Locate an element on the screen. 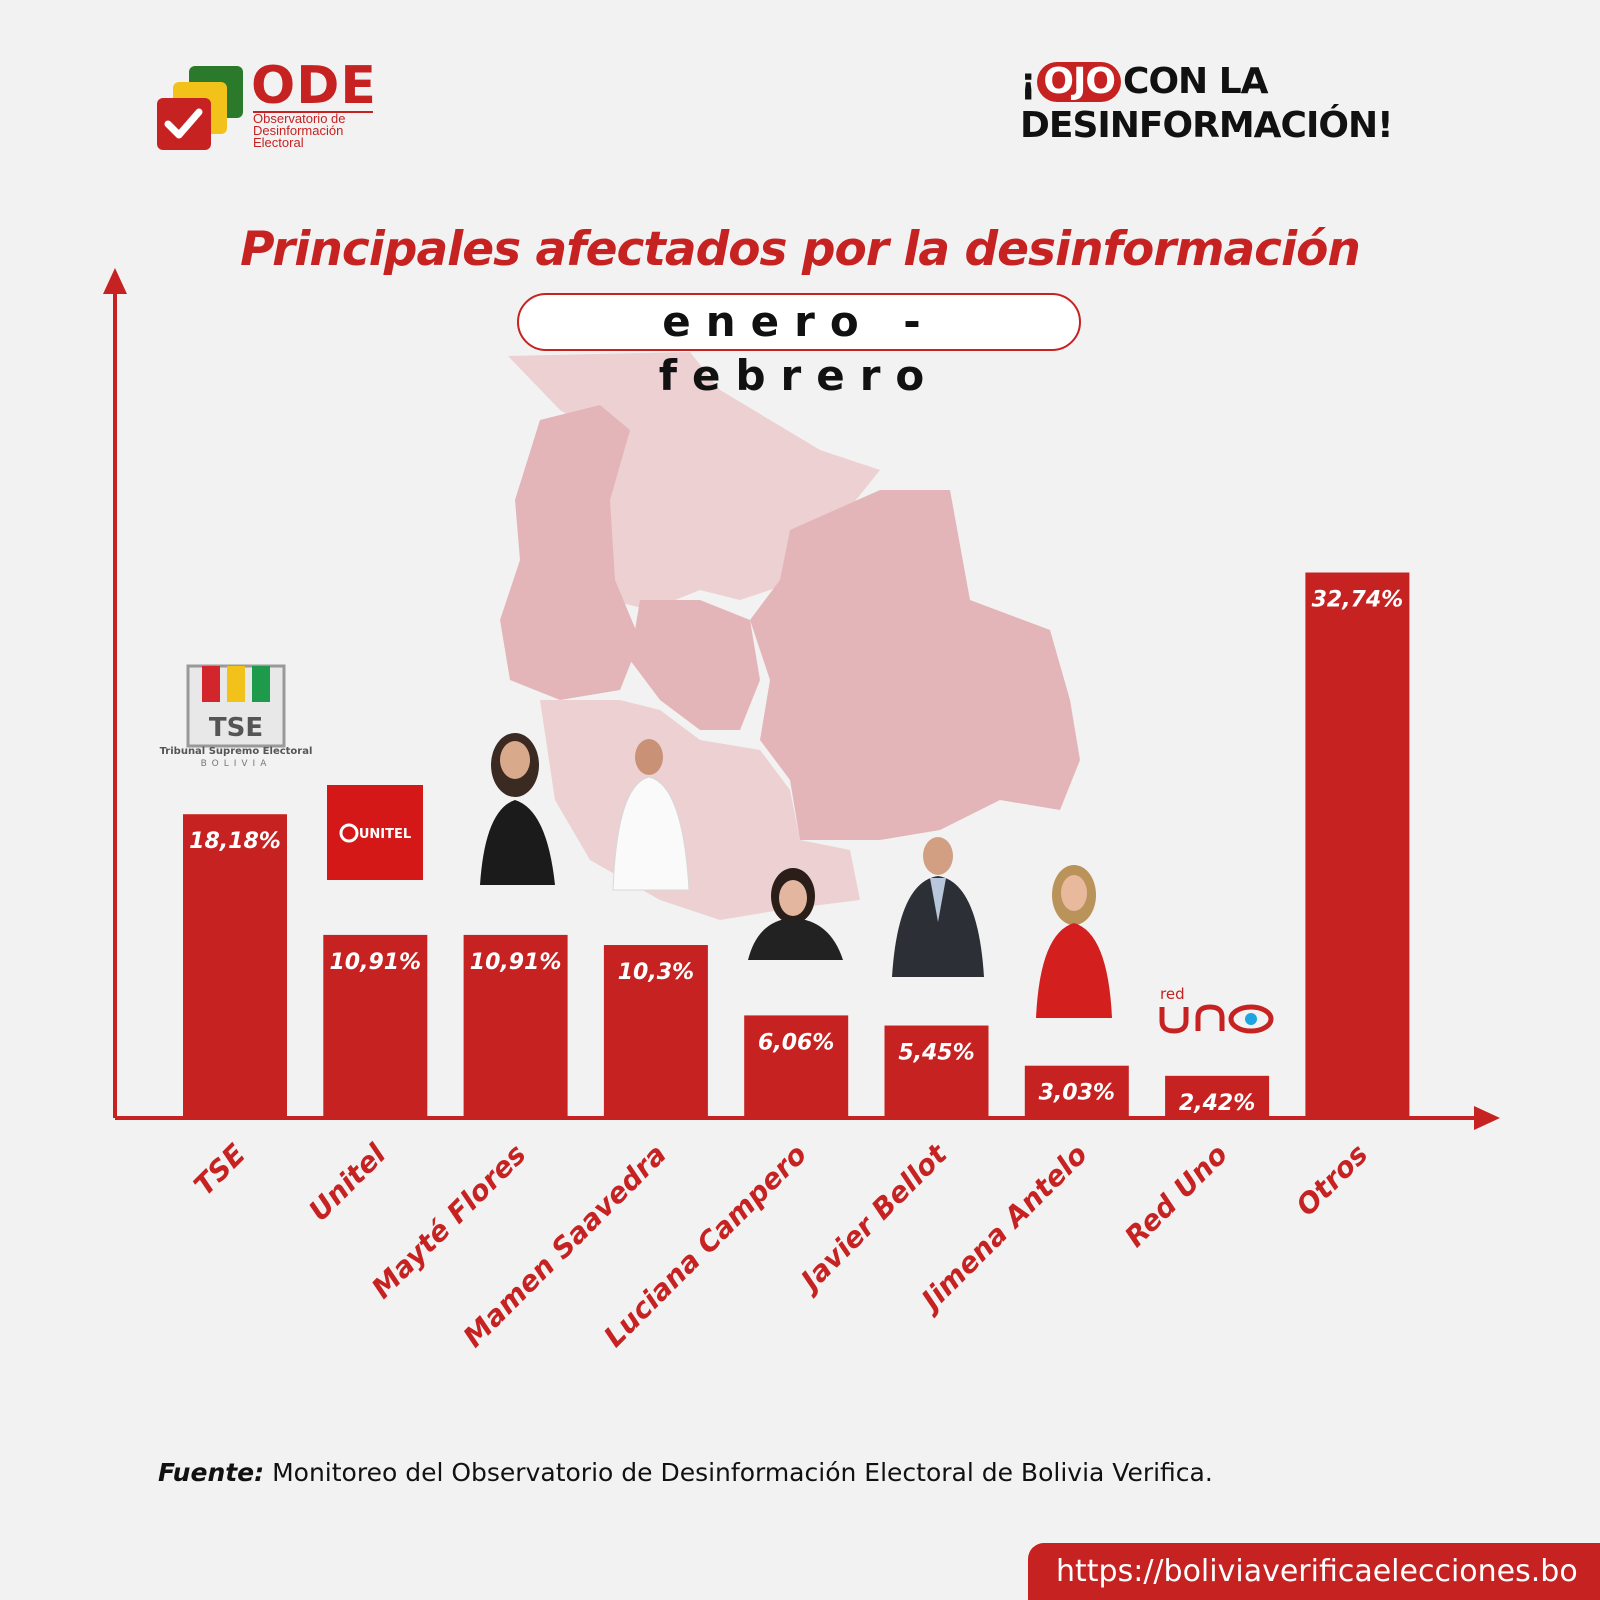  logo-subtitle-line: Desinformación is located at coordinates (298, 130).